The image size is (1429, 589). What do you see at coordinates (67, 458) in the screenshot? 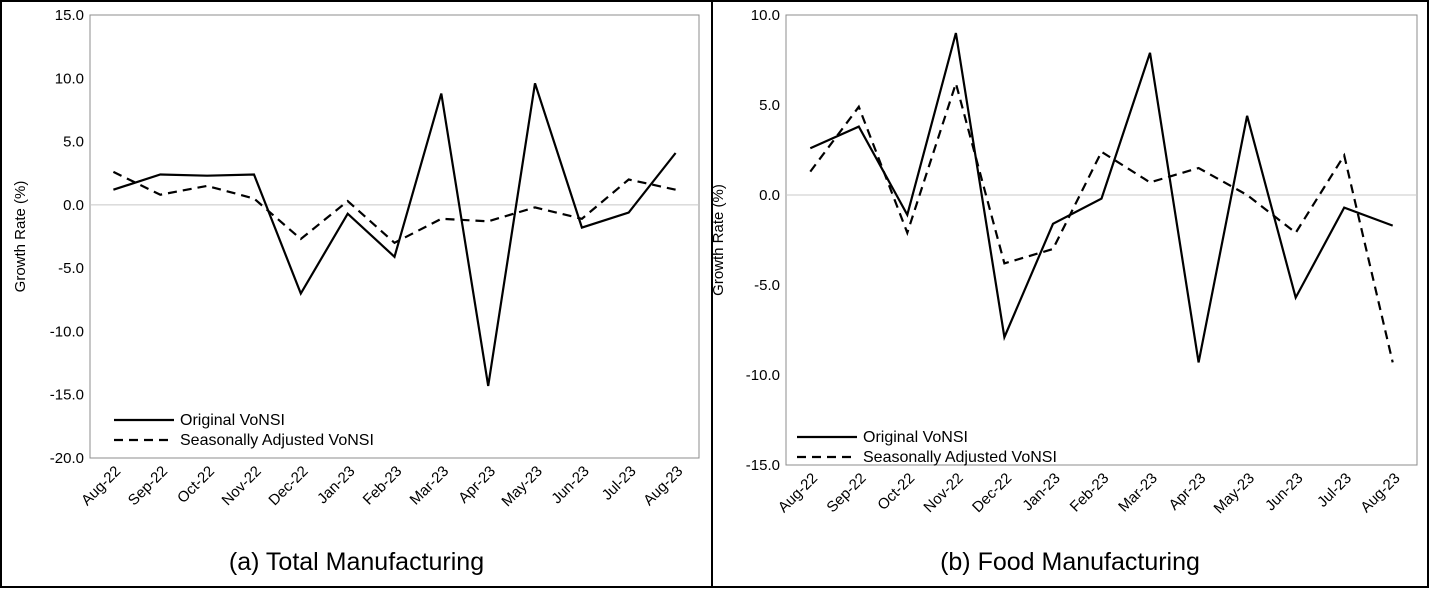
I see `y-tick-label: -20.0` at bounding box center [67, 458].